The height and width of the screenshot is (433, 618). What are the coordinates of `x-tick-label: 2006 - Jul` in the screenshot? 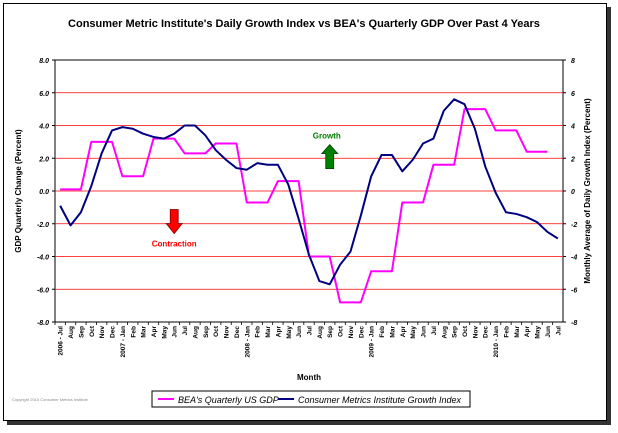 It's located at (61, 341).